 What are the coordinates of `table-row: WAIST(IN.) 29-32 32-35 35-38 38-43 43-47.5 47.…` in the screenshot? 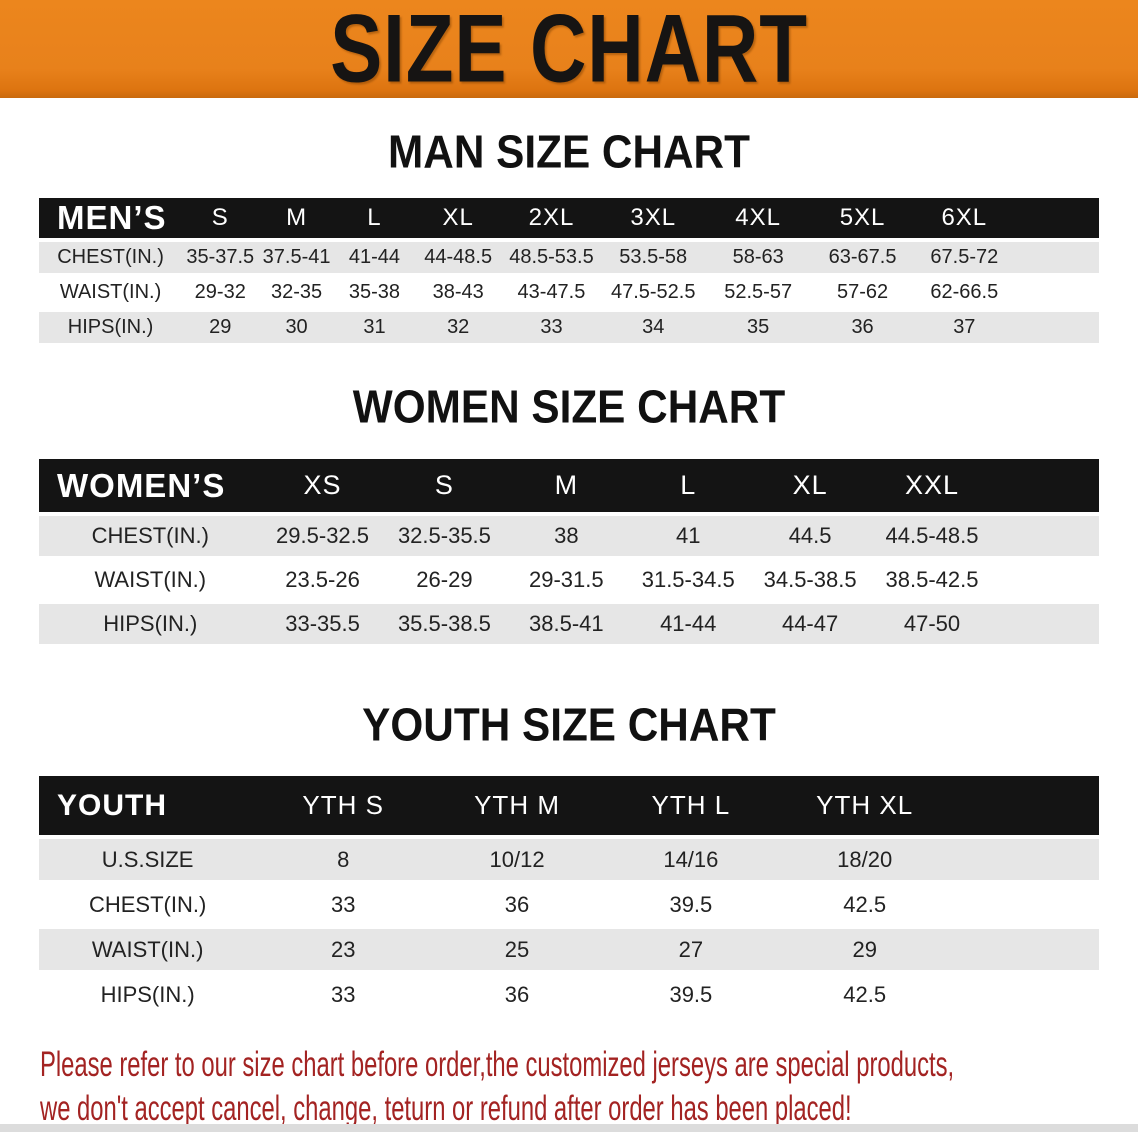 It's located at (569, 292).